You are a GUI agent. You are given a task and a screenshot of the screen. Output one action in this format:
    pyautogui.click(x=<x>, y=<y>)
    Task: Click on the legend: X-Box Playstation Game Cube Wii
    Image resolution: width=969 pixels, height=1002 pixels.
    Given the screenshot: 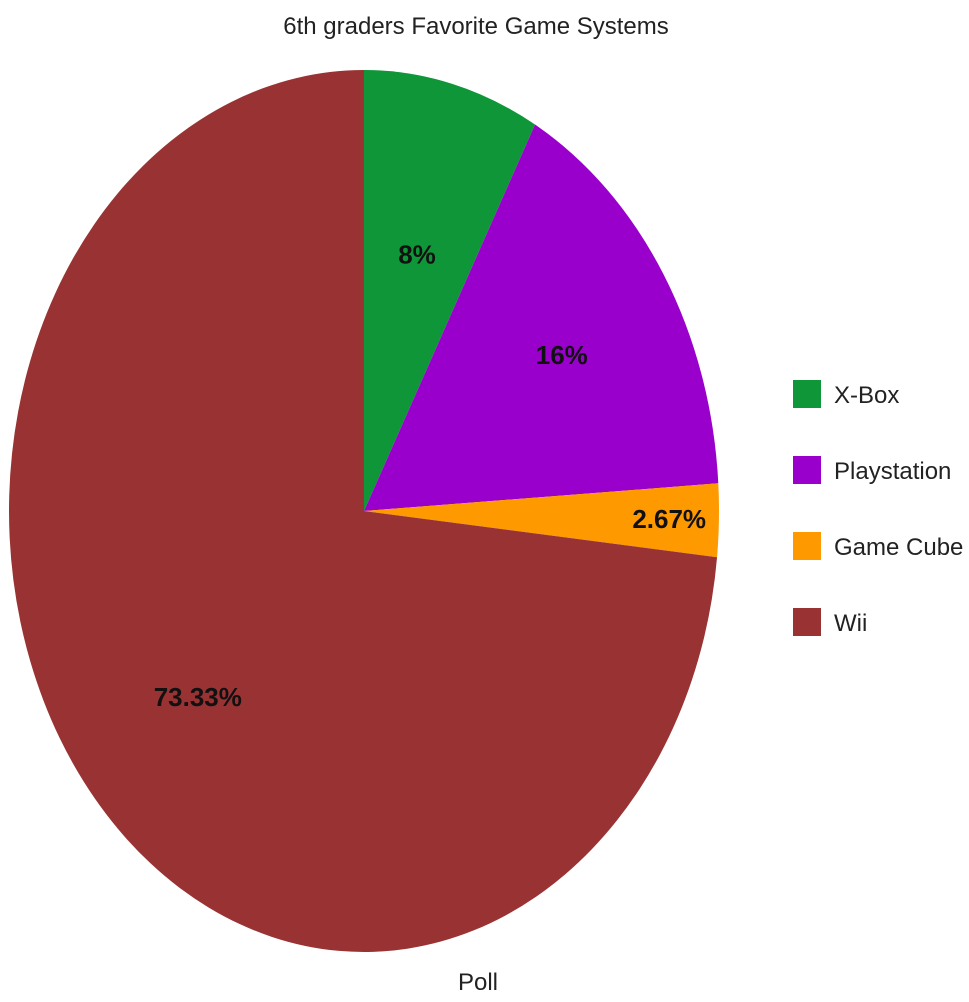 What is the action you would take?
    pyautogui.click(x=878, y=508)
    